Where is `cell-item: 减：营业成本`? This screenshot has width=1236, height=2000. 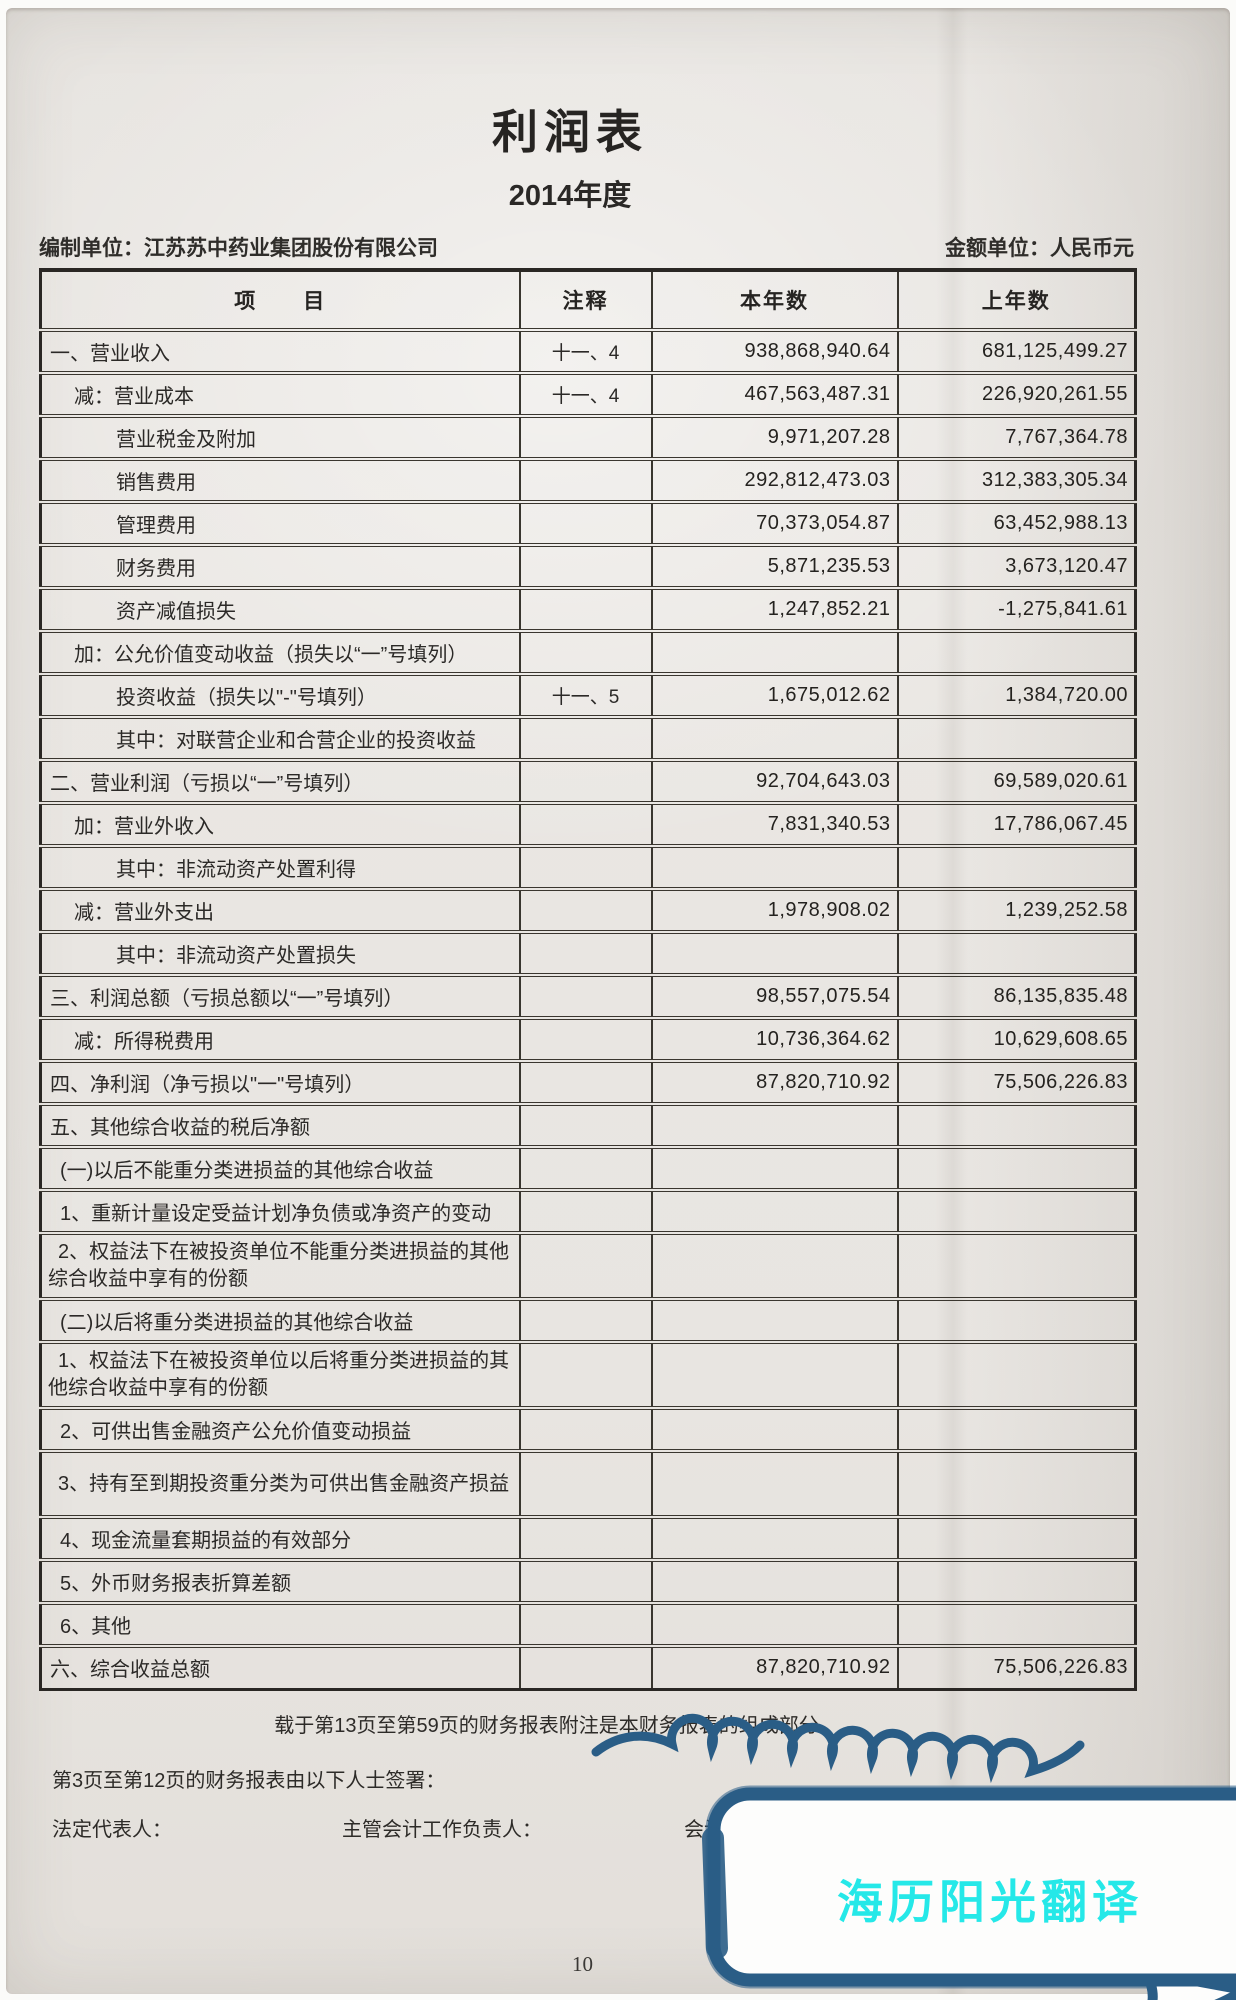 cell-item: 减：营业成本 is located at coordinates (280, 393).